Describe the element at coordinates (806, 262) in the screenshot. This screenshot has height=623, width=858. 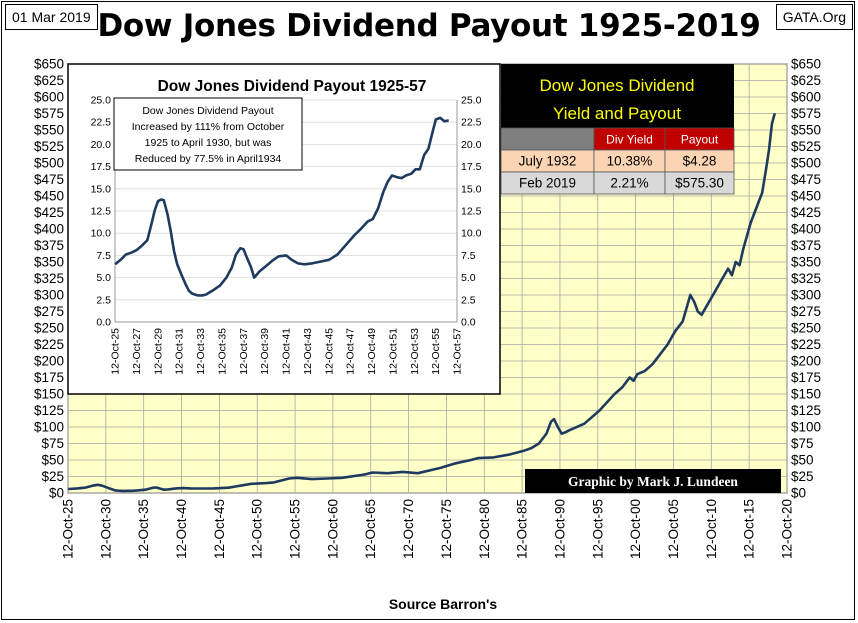
I see `y-tick-label-right: $350` at that location.